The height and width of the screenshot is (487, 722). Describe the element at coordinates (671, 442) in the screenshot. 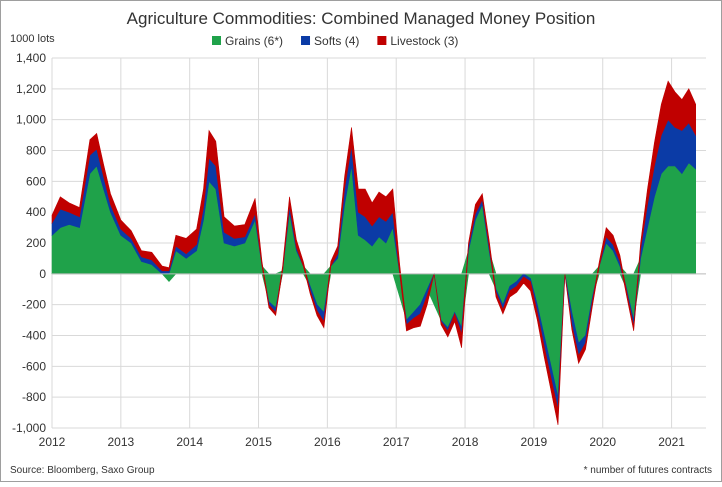

I see `x-tick-label: 2021` at that location.